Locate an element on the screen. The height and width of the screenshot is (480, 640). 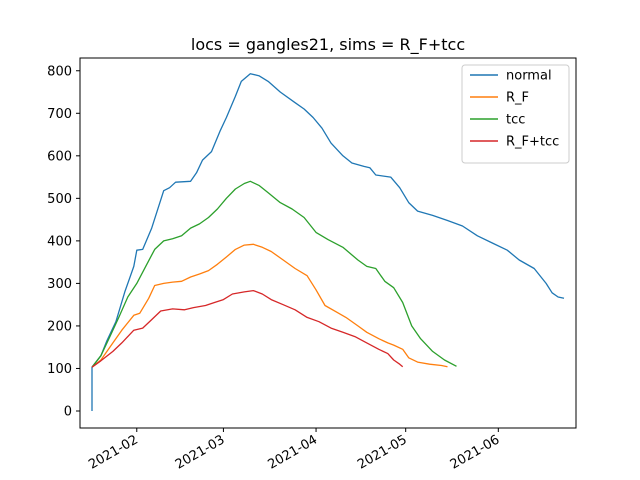
y-tick-label: 700 is located at coordinates (59, 114).